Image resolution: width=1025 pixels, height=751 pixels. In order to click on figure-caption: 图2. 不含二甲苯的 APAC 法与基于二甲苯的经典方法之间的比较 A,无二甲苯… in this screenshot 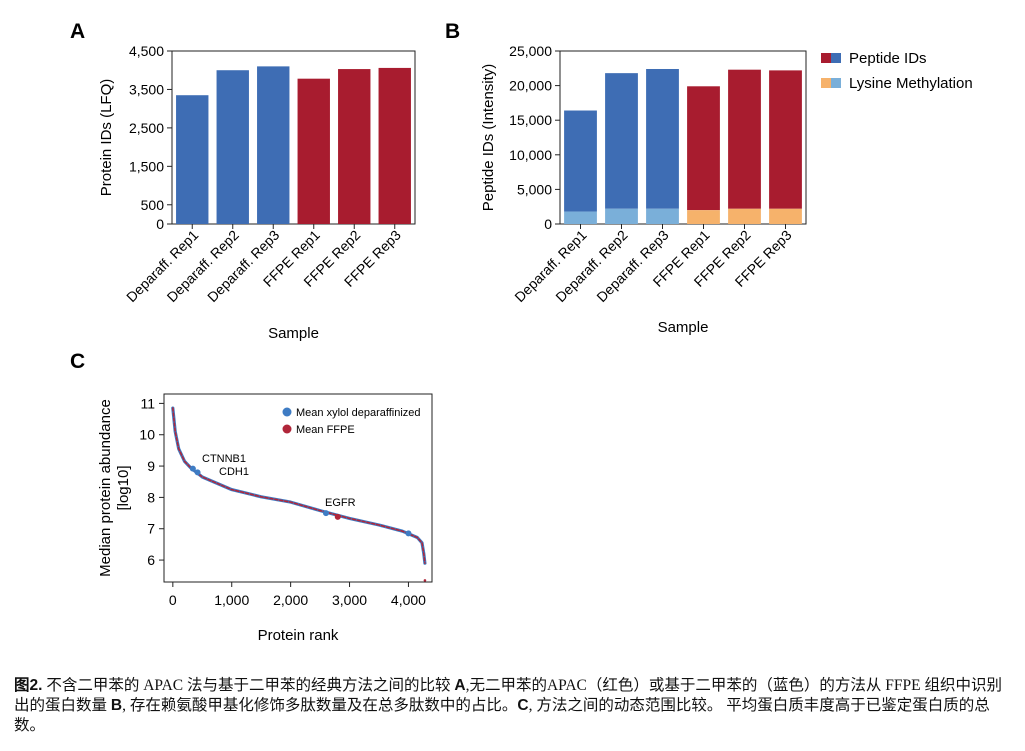, I will do `click(514, 706)`.